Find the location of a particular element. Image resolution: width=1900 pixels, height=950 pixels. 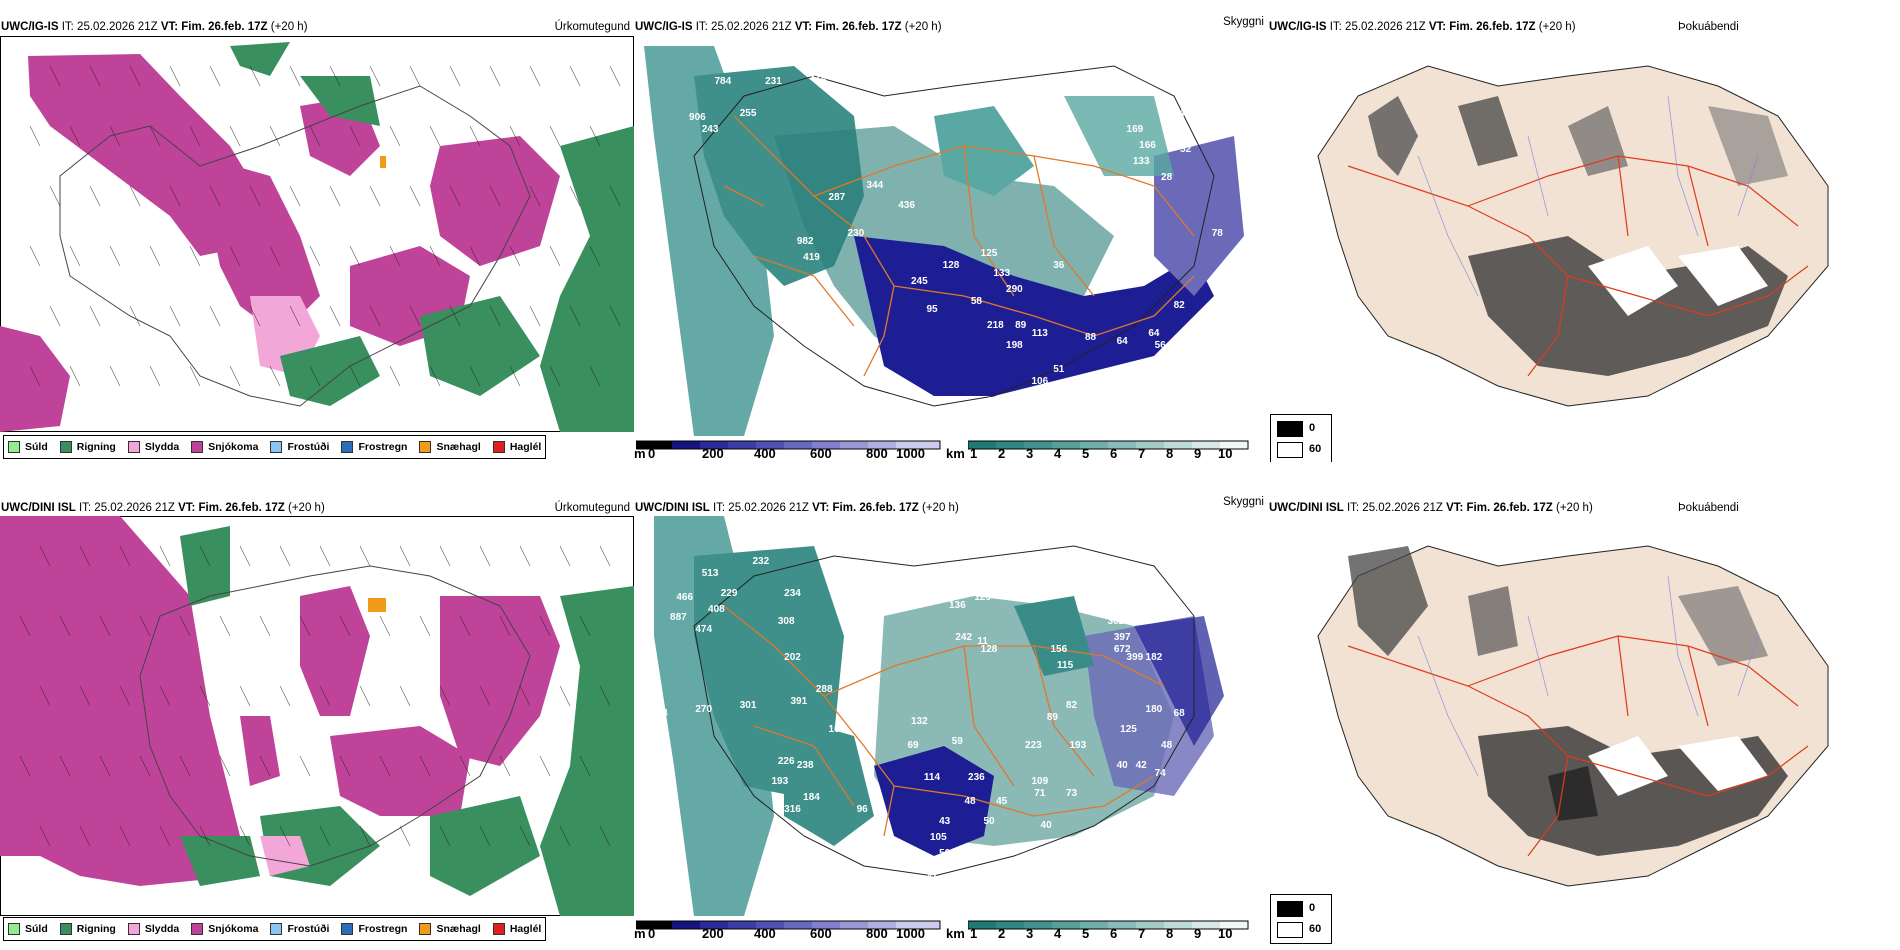

precip-type-map is located at coordinates (317, 716).